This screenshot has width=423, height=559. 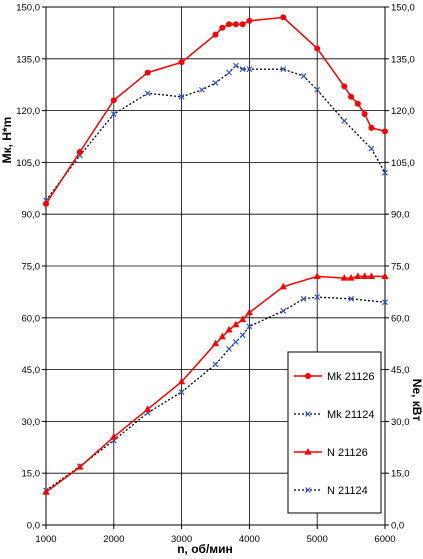 I want to click on y-tick-label-left: 150,0, so click(x=28, y=8).